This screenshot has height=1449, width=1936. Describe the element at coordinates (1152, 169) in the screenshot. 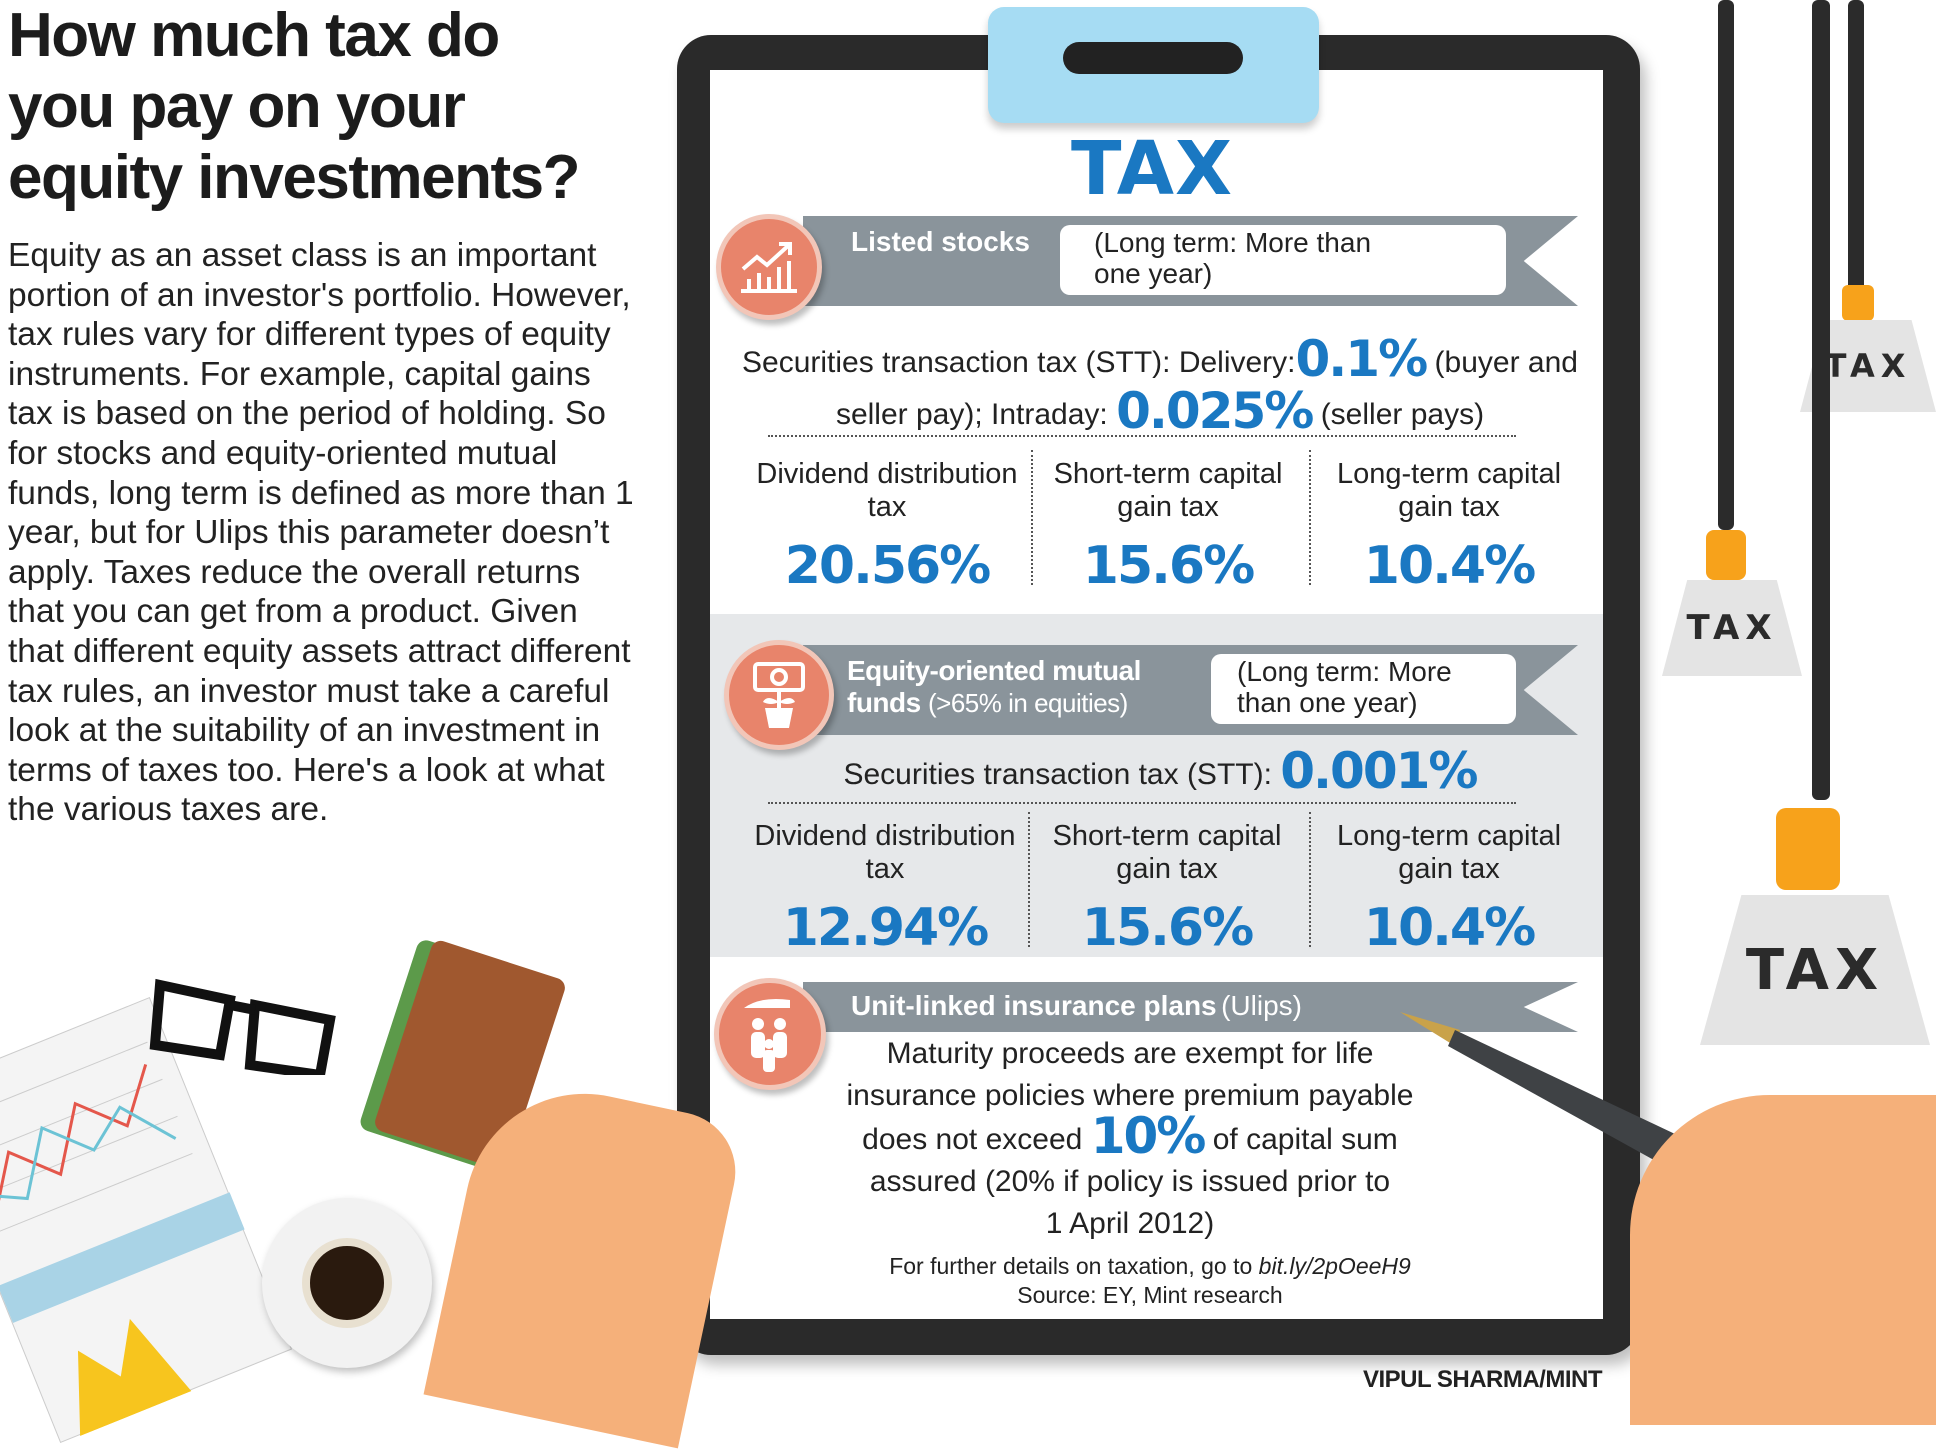

I see `clipboard-heading: TAX` at that location.